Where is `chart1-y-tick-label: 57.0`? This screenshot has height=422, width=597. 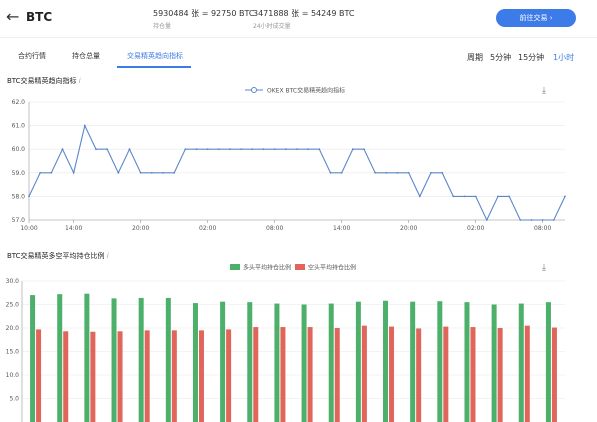 chart1-y-tick-label: 57.0 is located at coordinates (19, 220).